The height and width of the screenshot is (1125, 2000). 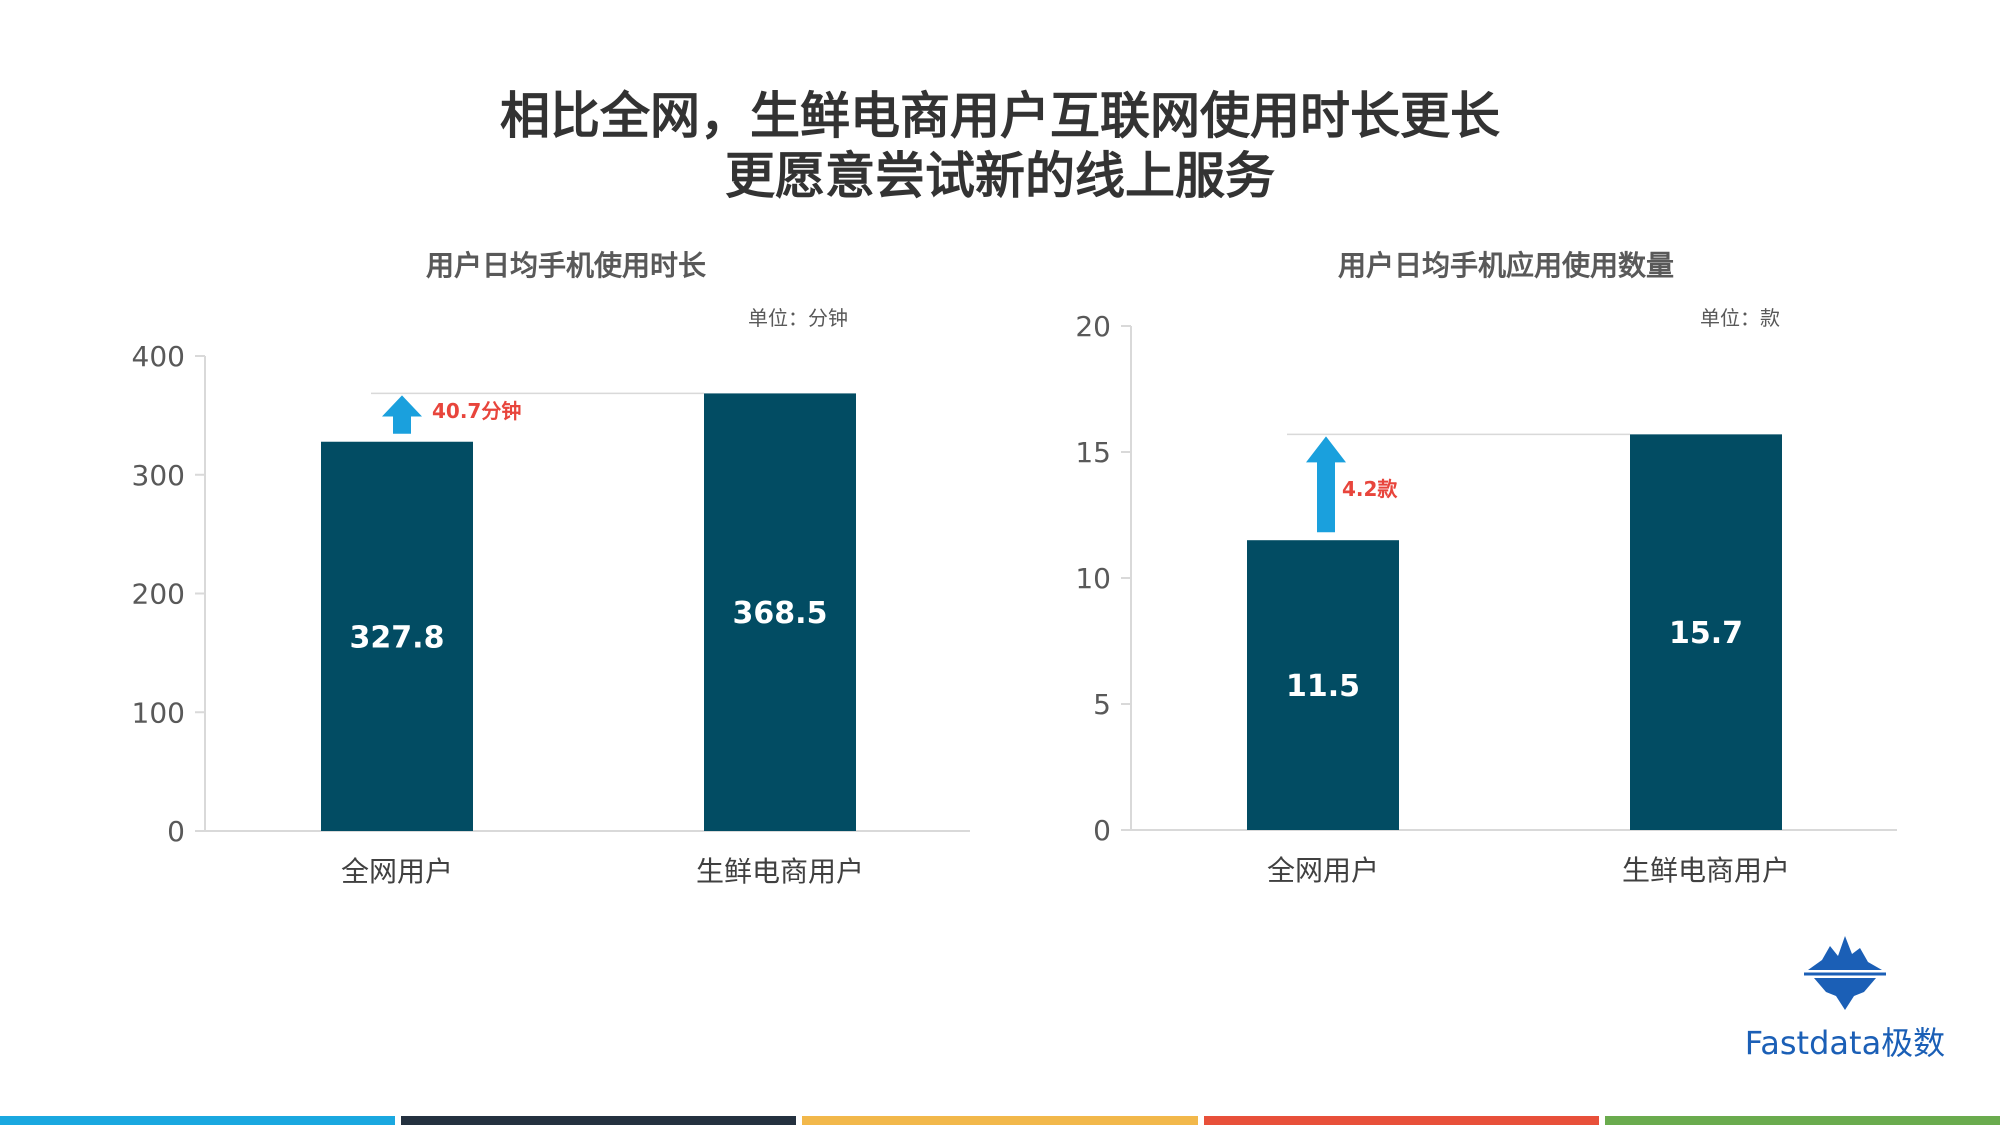 What do you see at coordinates (158, 475) in the screenshot?
I see `y-tick-label: 300` at bounding box center [158, 475].